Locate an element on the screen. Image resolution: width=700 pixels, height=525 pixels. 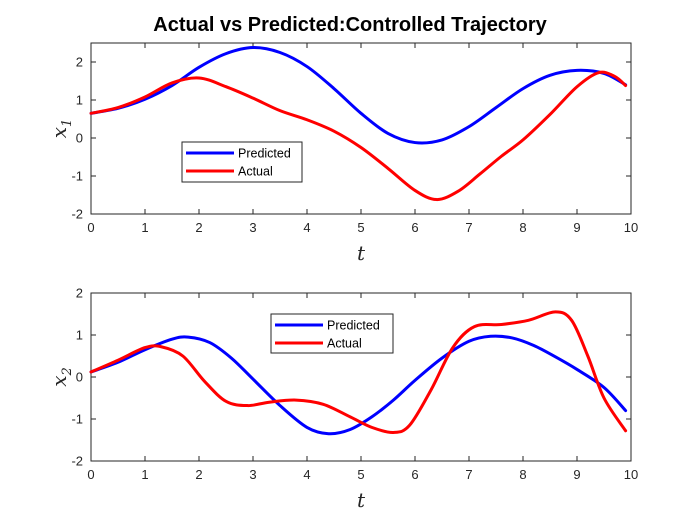
y-axis-label-subscript: 1 is located at coordinates (67, 123).